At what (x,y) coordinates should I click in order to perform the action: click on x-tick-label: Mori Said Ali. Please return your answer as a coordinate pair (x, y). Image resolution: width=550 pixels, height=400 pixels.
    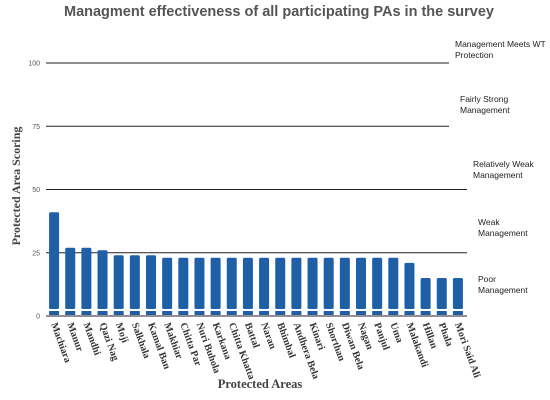
    Looking at the image, I should click on (467, 350).